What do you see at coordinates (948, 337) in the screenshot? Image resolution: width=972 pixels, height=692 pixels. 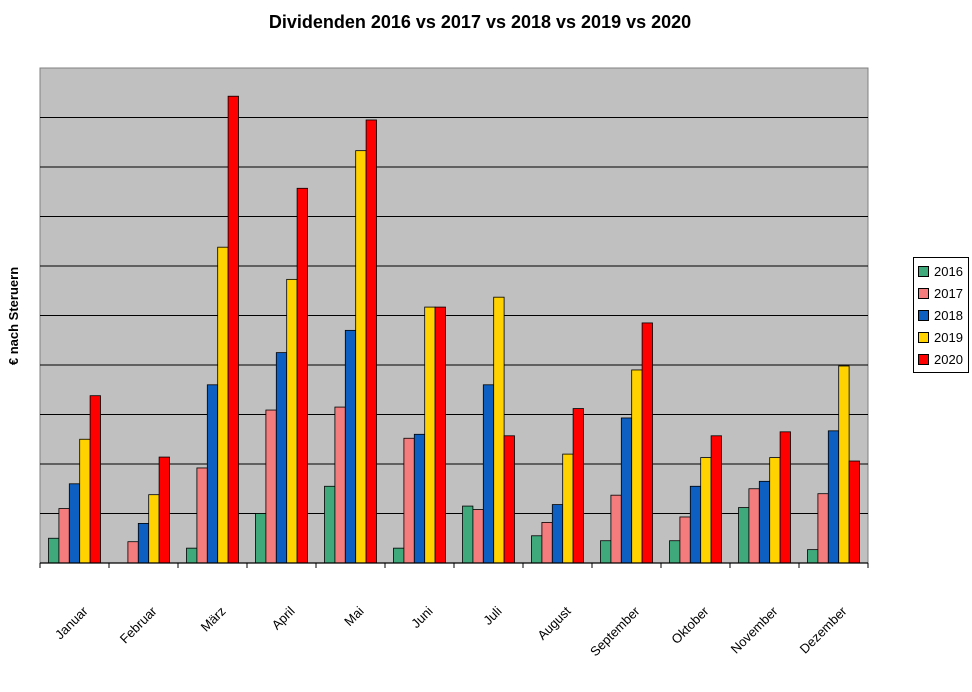 I see `legend-label: 2019` at bounding box center [948, 337].